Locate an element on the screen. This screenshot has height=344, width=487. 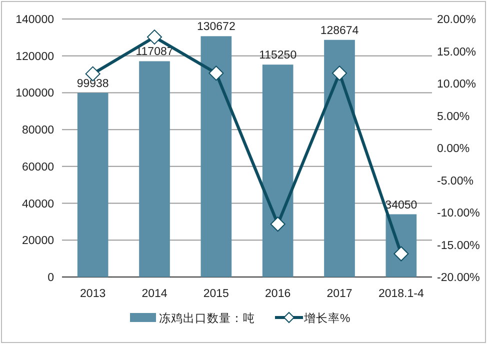
x-tick-label: 2016 is located at coordinates (278, 294).